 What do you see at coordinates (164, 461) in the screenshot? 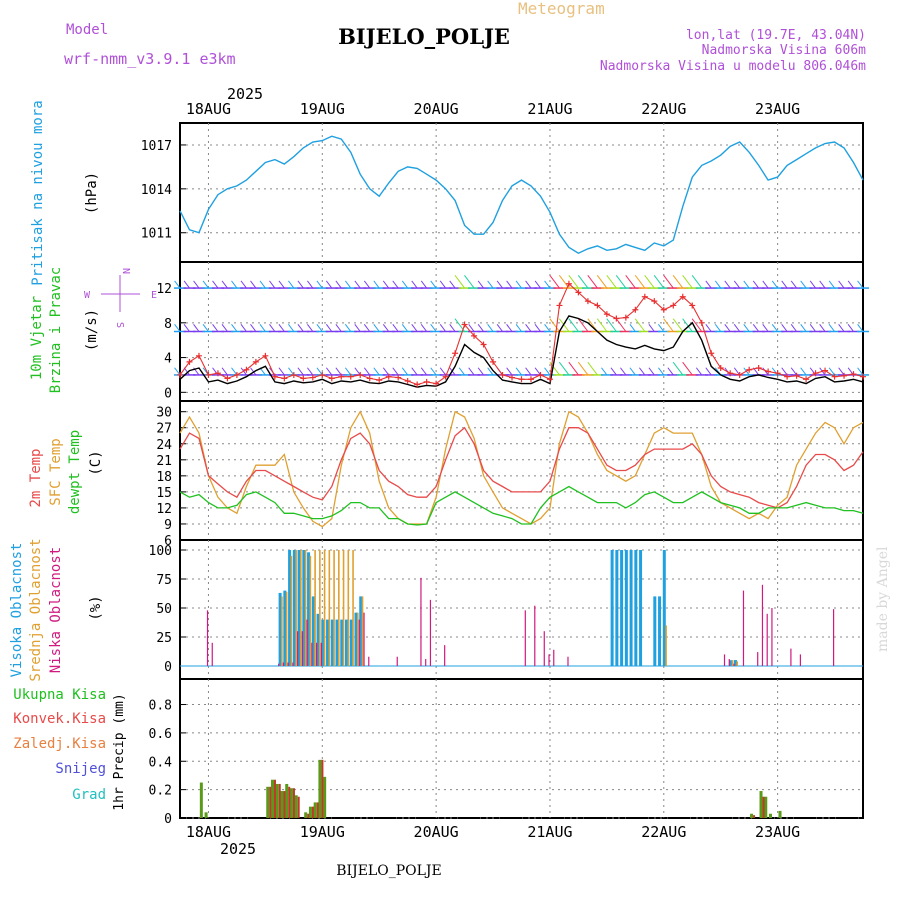
I see `ytick-label: 21` at bounding box center [164, 461].